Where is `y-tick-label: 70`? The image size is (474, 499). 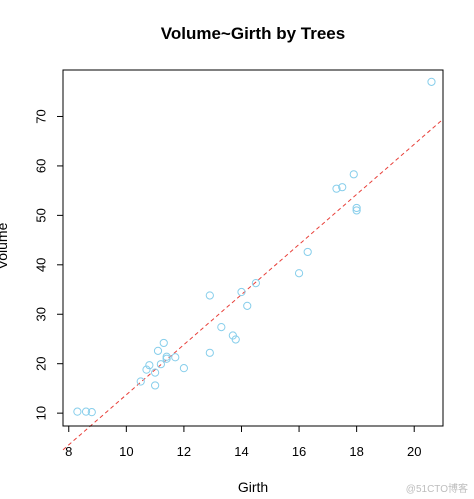 y-tick-label: 70 is located at coordinates (41, 116).